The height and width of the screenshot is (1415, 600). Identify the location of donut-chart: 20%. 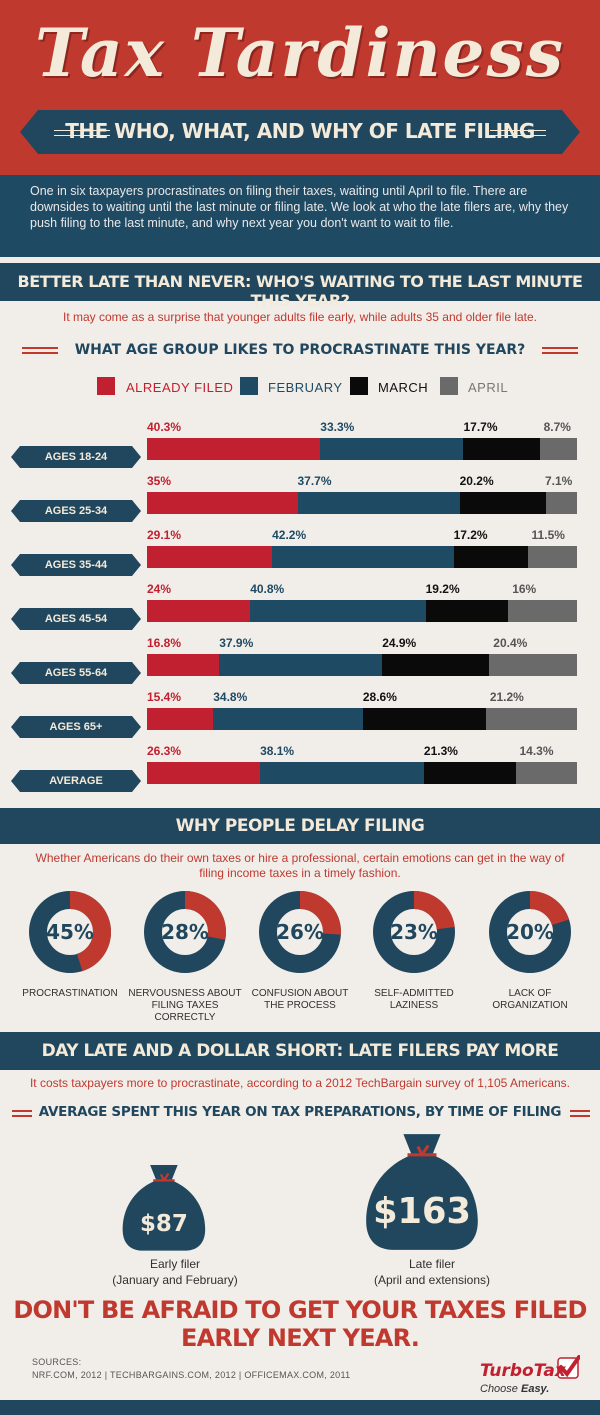
(530, 932).